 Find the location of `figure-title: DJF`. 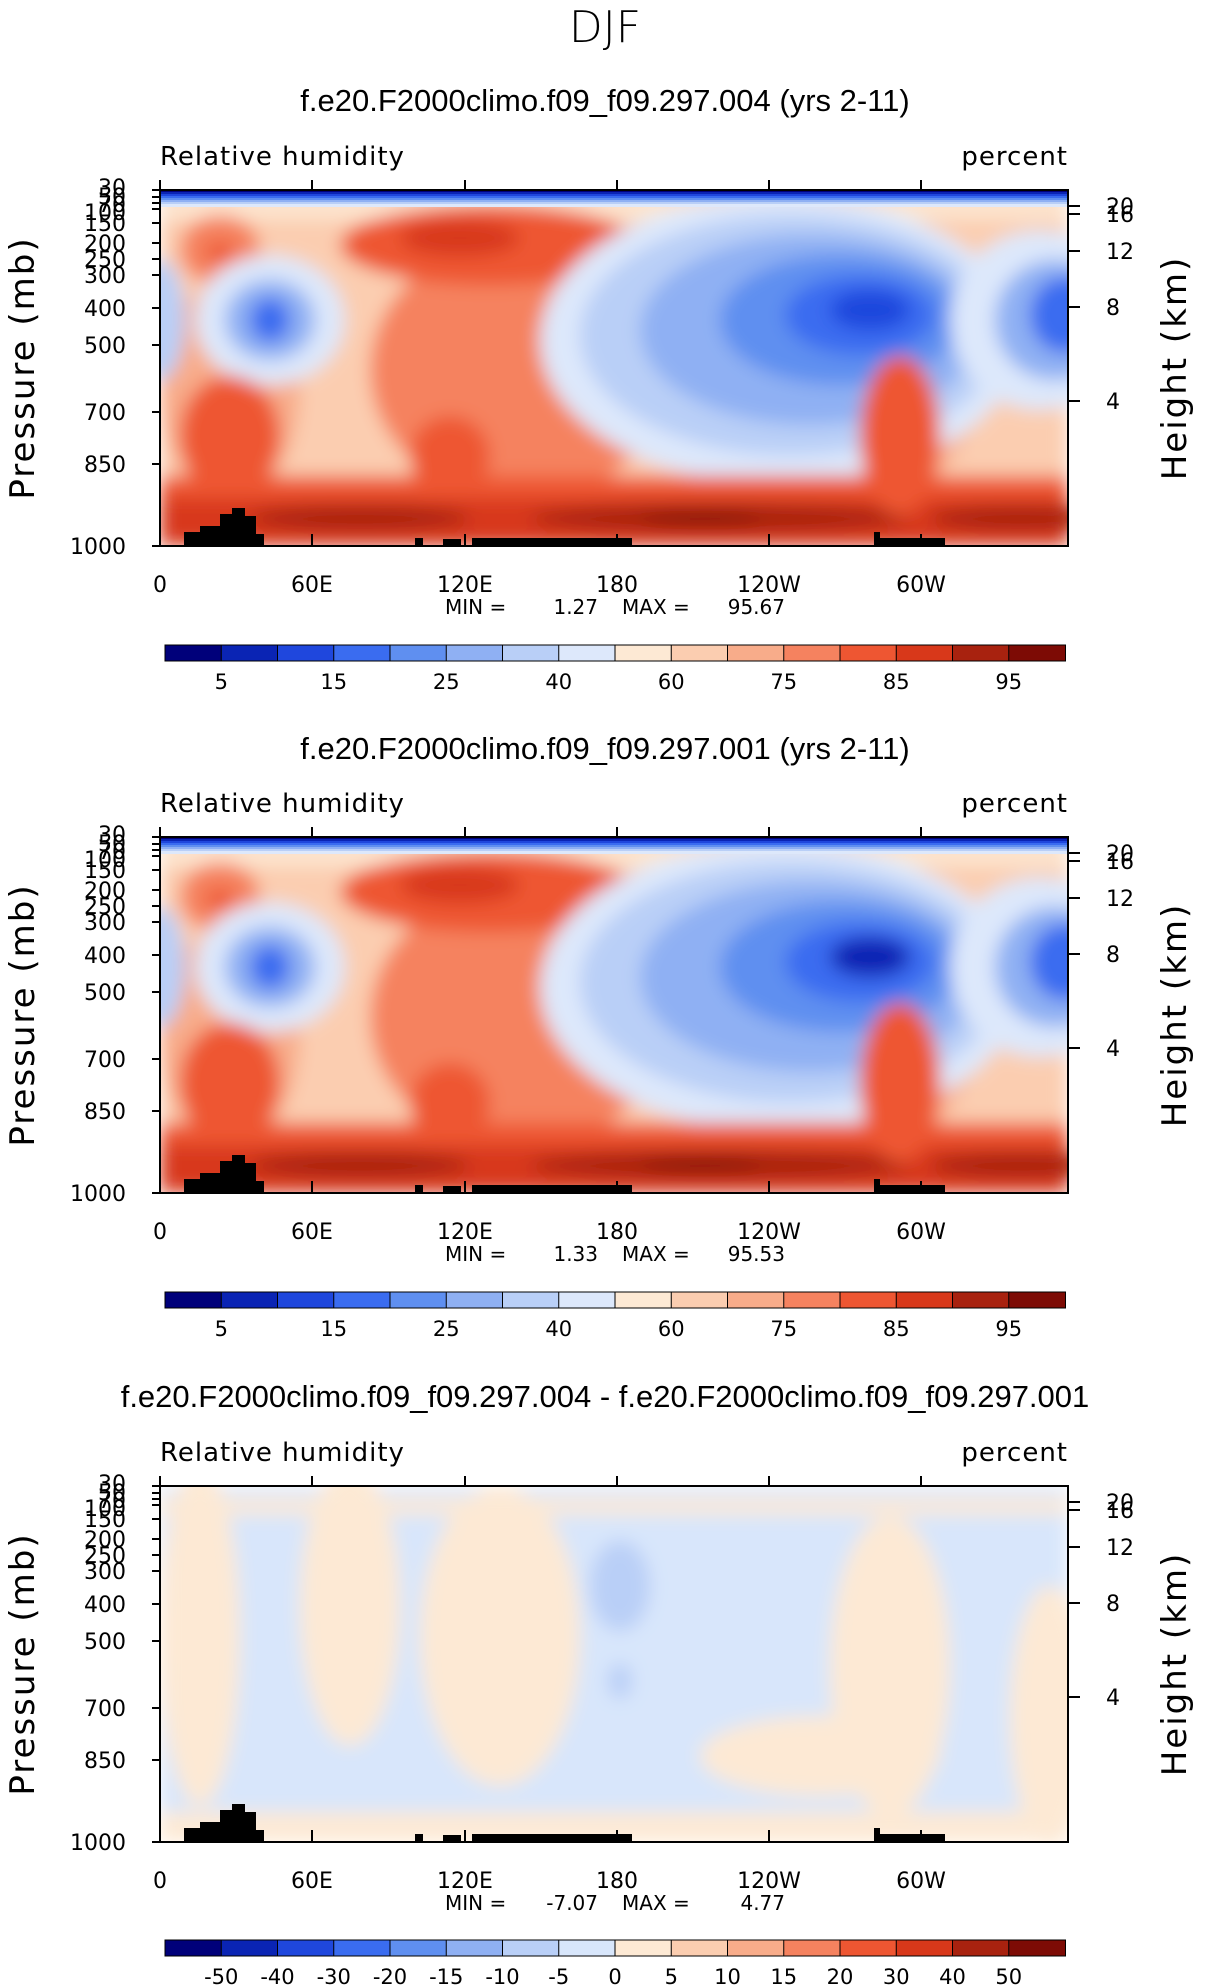

figure-title: DJF is located at coordinates (605, 27).